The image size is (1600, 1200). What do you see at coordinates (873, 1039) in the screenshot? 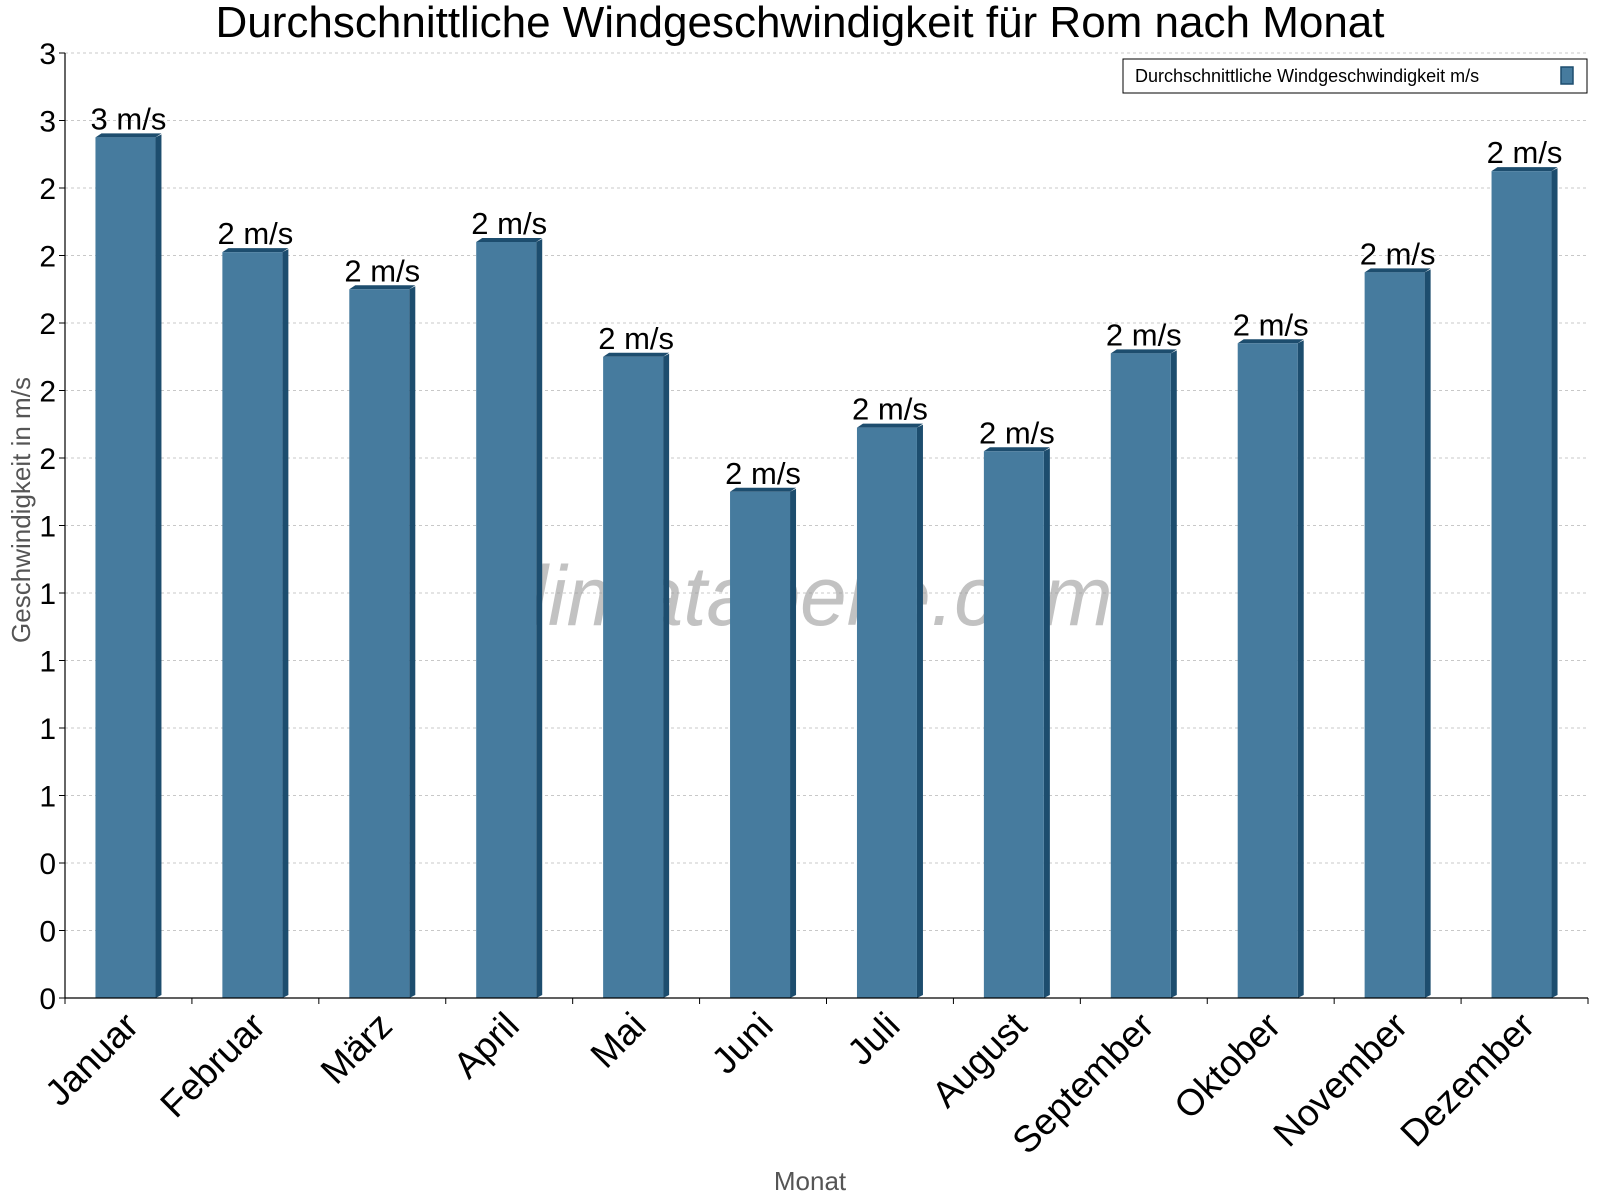
I see `x-tick-label: Juli` at bounding box center [873, 1039].